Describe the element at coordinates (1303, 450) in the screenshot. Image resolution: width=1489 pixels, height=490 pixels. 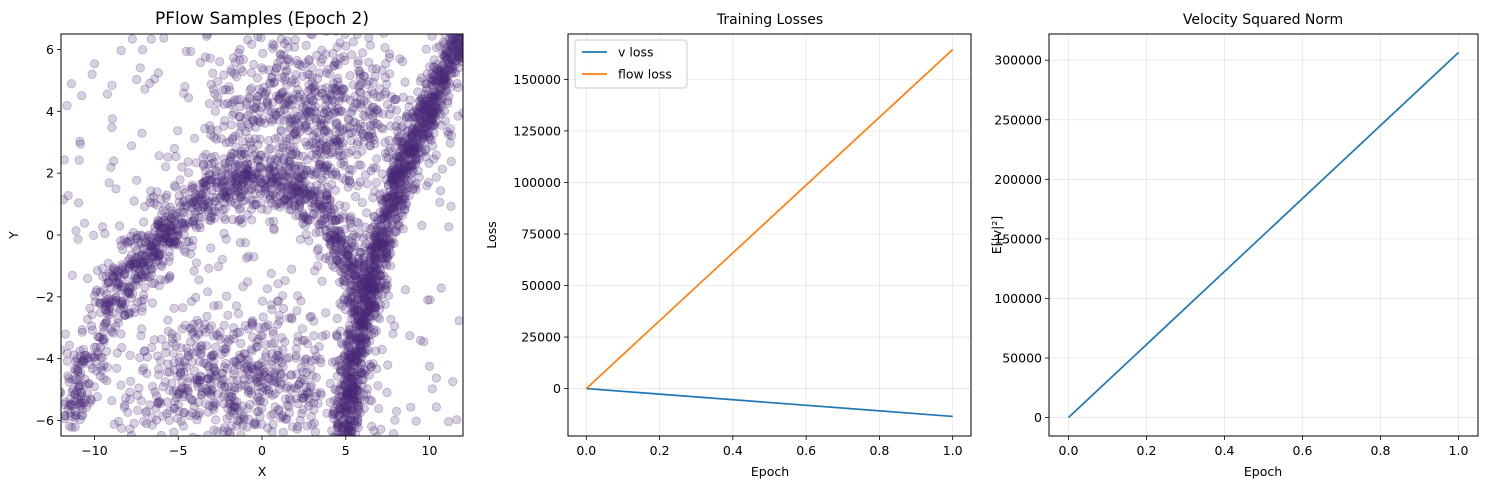
I see `x-tick-label: 0.6` at that location.